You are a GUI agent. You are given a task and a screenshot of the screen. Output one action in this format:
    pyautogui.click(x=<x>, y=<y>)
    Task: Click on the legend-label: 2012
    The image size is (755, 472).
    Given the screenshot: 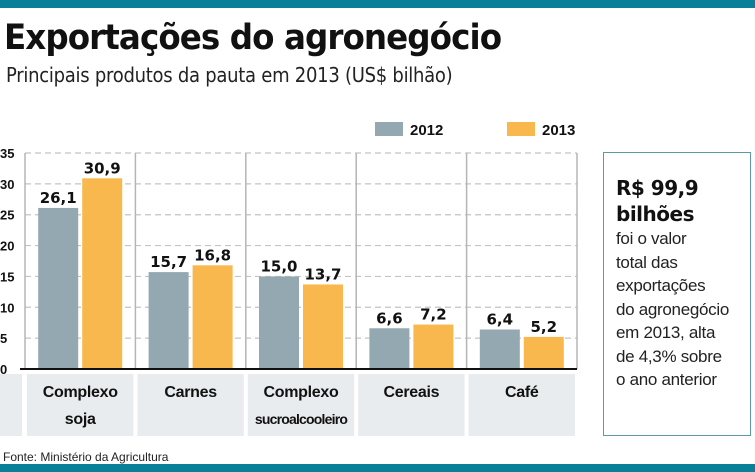 What is the action you would take?
    pyautogui.click(x=426, y=130)
    